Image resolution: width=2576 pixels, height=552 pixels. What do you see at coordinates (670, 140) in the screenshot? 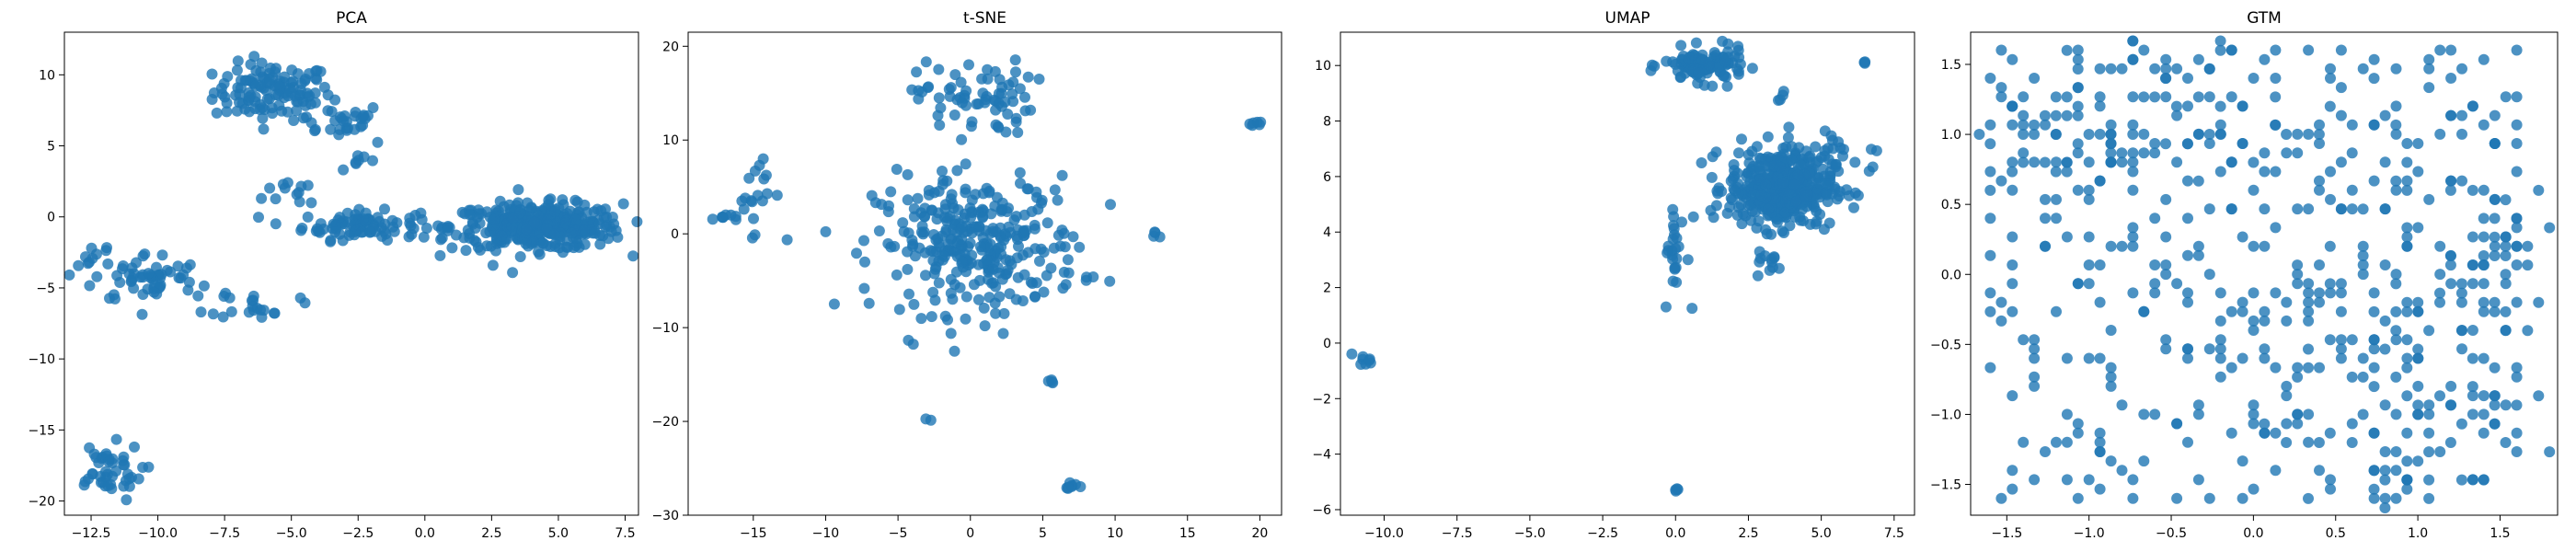
I see `tsne-y-tick-label: 10` at bounding box center [670, 140].